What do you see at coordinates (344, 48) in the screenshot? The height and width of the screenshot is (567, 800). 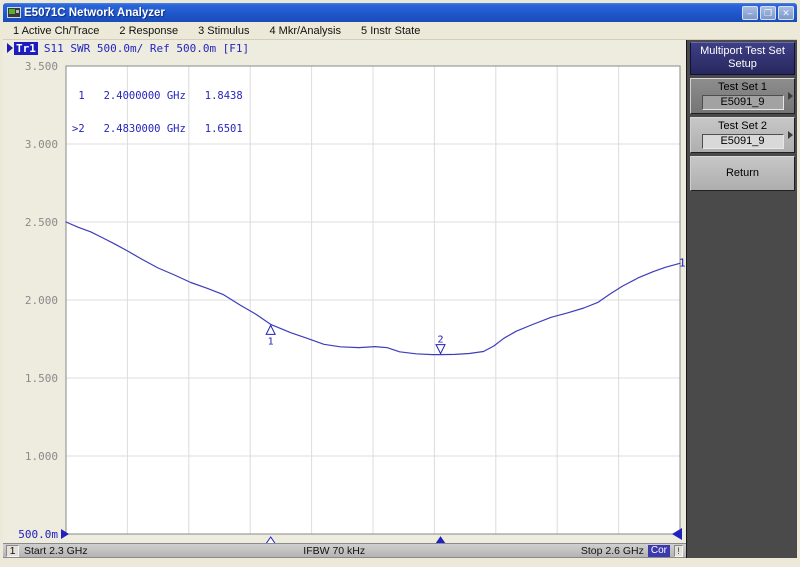 I see `trace-status-line: Tr1 S11 SWR 500.0m/ Ref 500.0m [F1]` at bounding box center [344, 48].